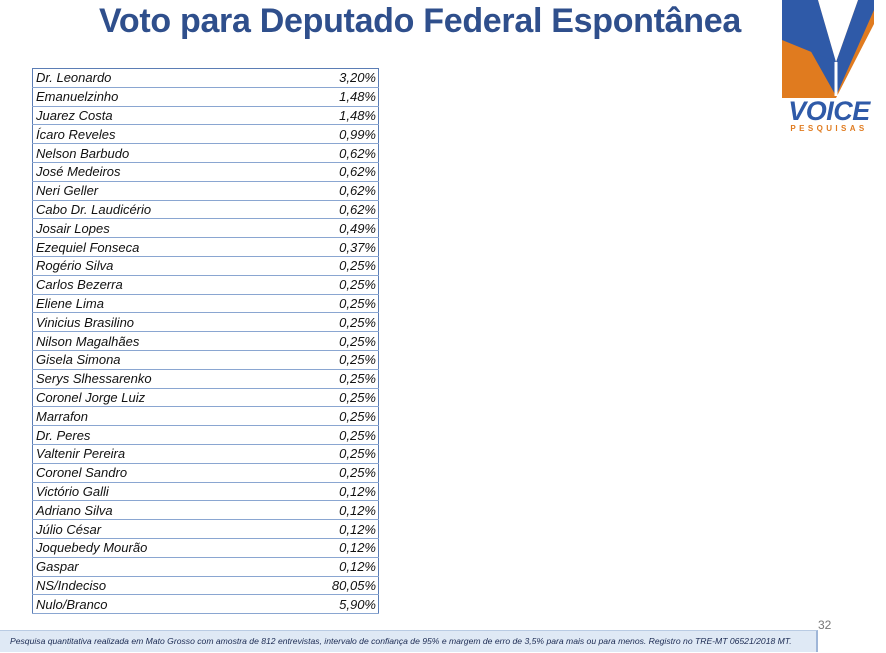 The image size is (886, 653). I want to click on table-row: Nulo/Branco 5,90%, so click(205, 604).